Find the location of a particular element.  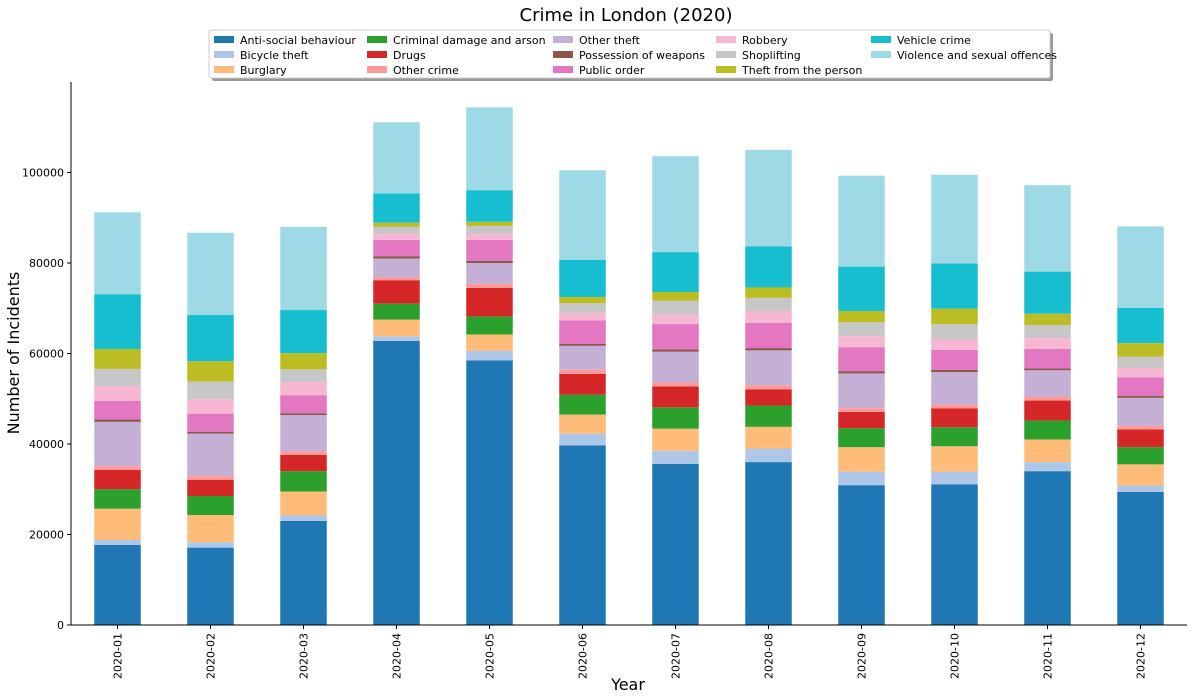

chart-title: Crime in London (2020) is located at coordinates (626, 15).